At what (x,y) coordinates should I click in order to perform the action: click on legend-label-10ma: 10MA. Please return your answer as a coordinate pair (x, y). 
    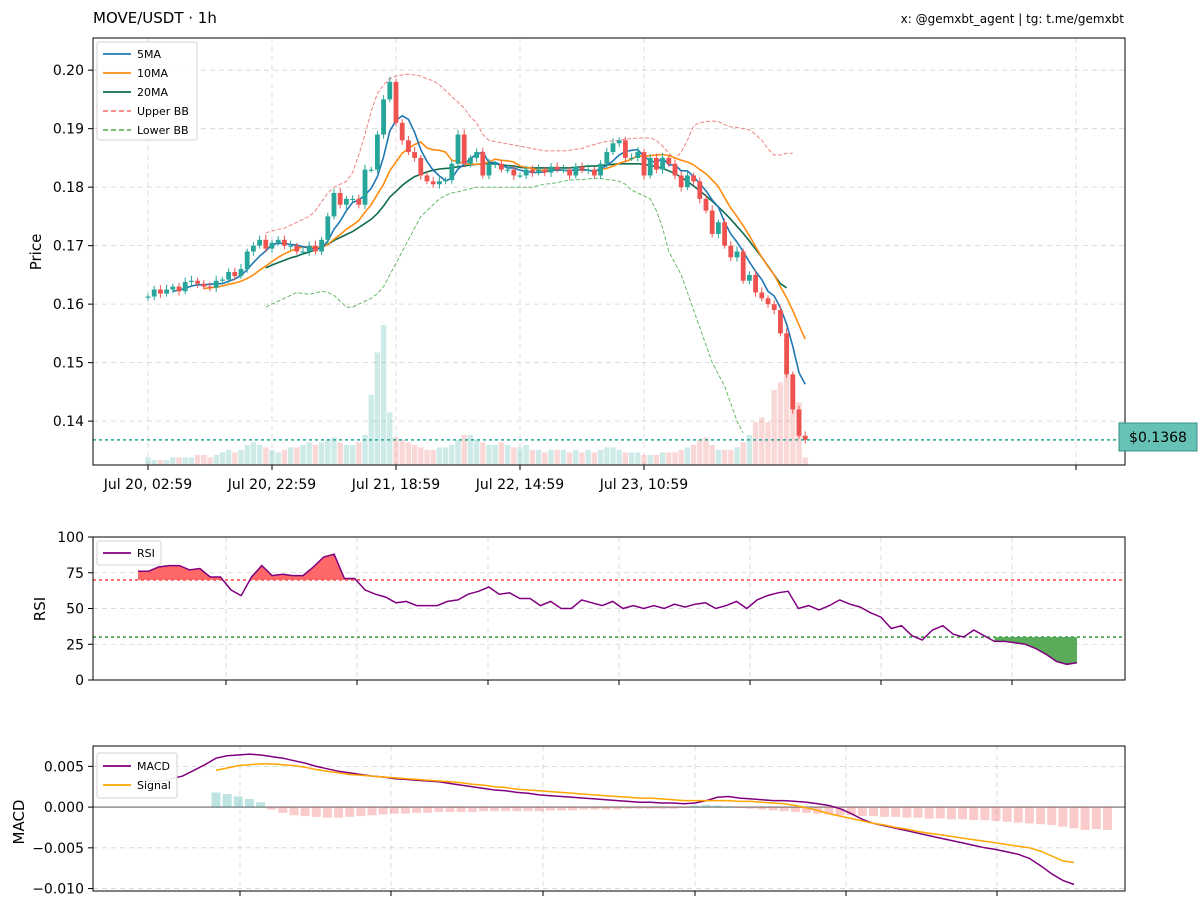
    Looking at the image, I should click on (152, 73).